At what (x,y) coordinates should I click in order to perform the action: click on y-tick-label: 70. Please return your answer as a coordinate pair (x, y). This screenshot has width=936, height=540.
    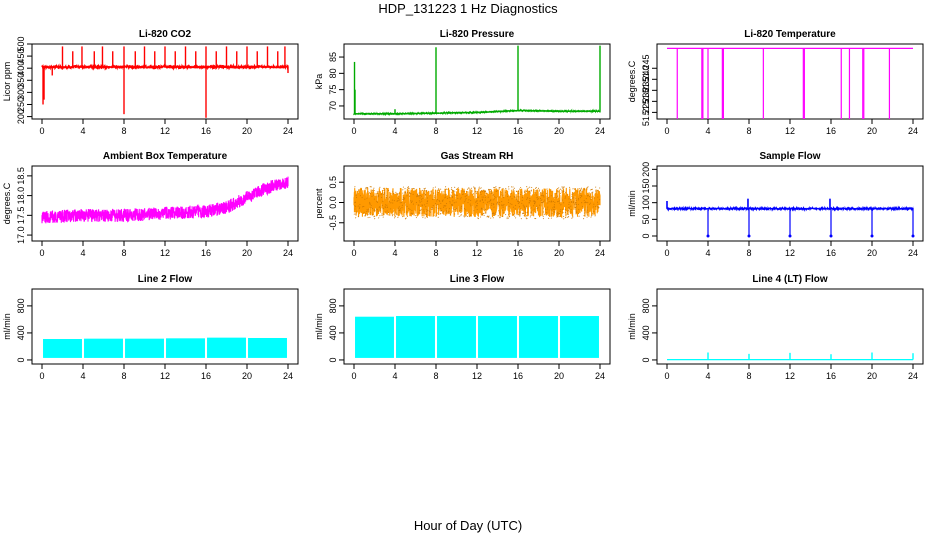
    Looking at the image, I should click on (333, 106).